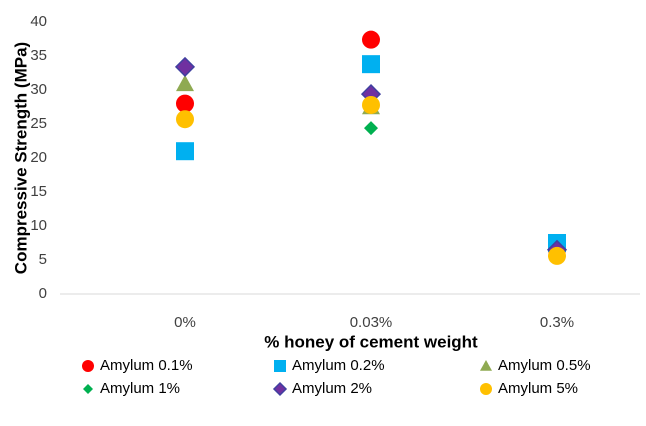 This screenshot has height=426, width=646. Describe the element at coordinates (38, 157) in the screenshot. I see `y-tick-label: 20` at that location.